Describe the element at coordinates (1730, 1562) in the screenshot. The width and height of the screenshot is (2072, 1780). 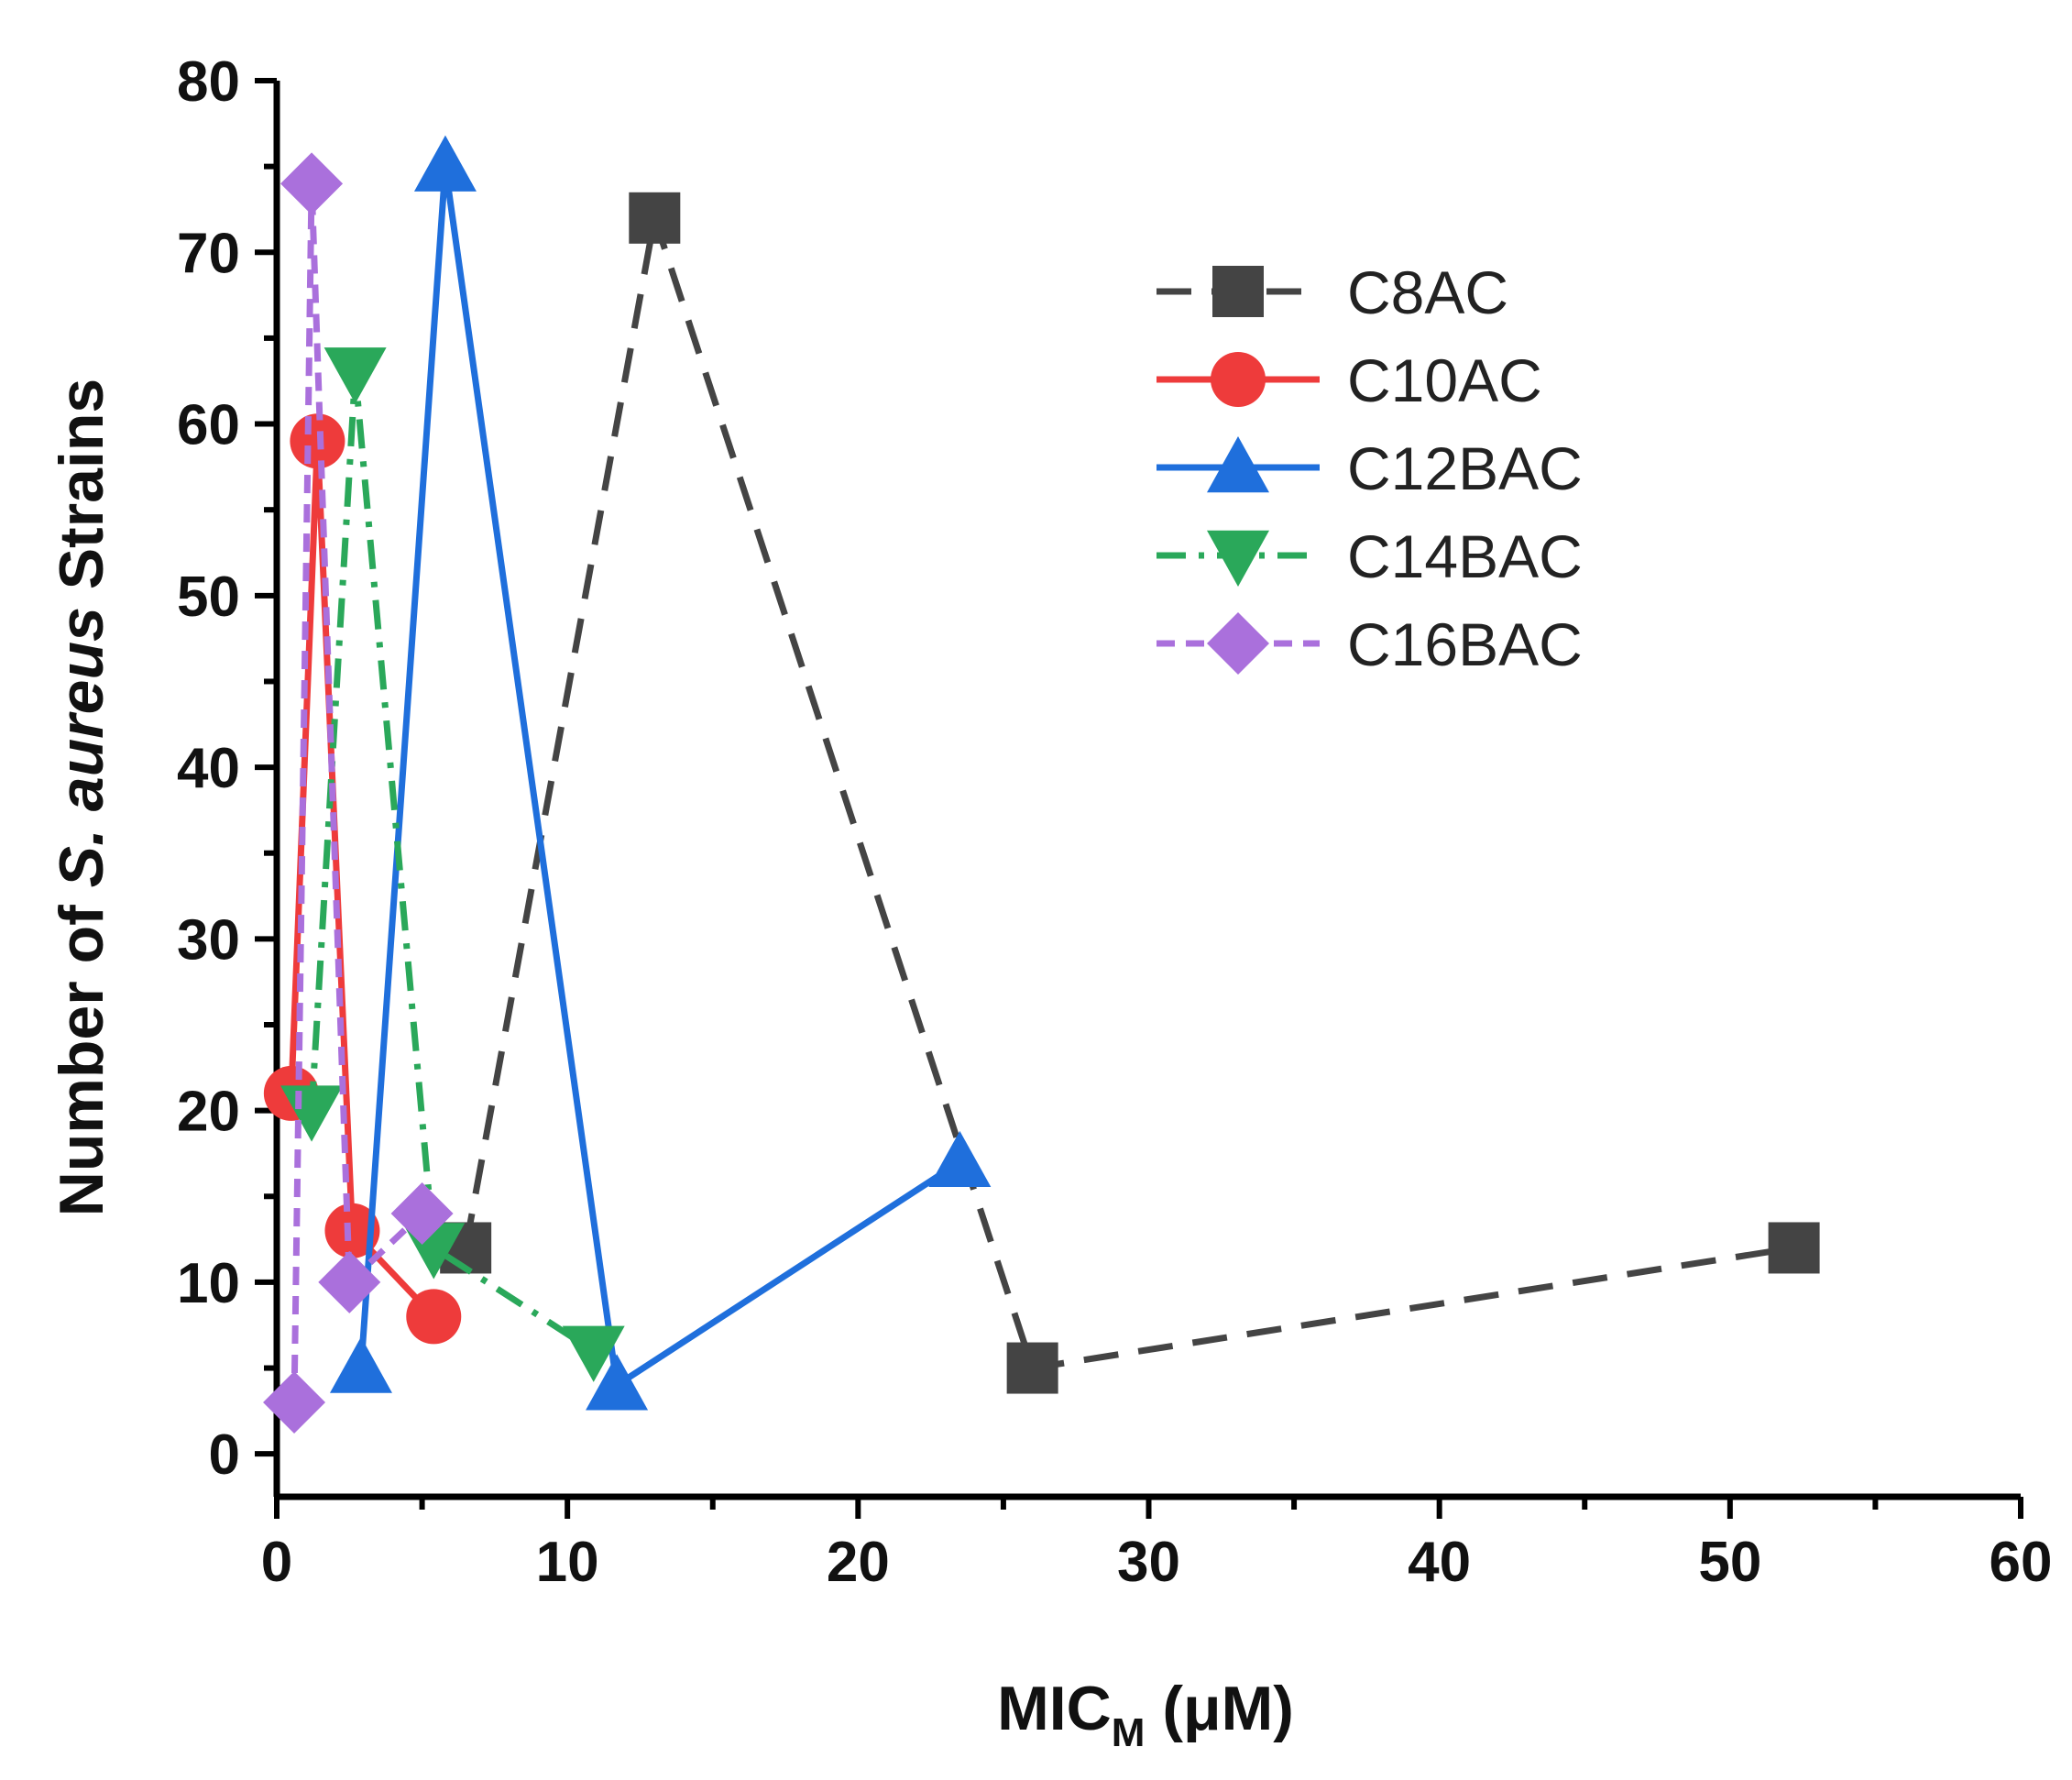
I see `x-tick-label: 50` at that location.